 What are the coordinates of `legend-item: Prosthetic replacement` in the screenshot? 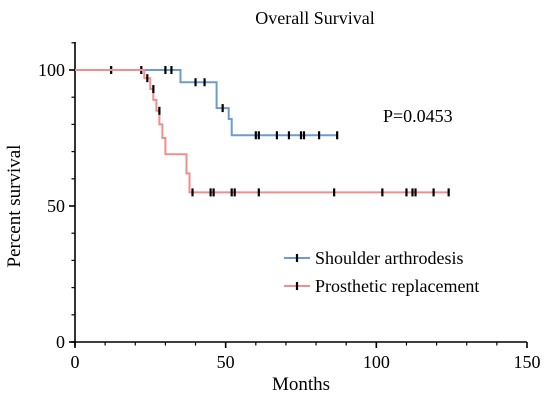 It's located at (381, 286).